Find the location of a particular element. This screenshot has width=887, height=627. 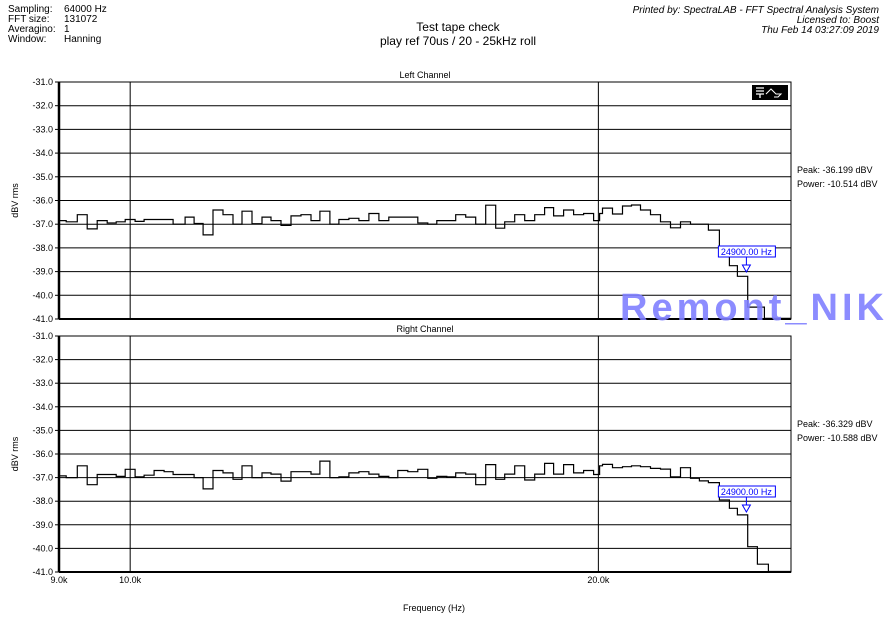

info-value: 64000 Hz is located at coordinates (85, 9).